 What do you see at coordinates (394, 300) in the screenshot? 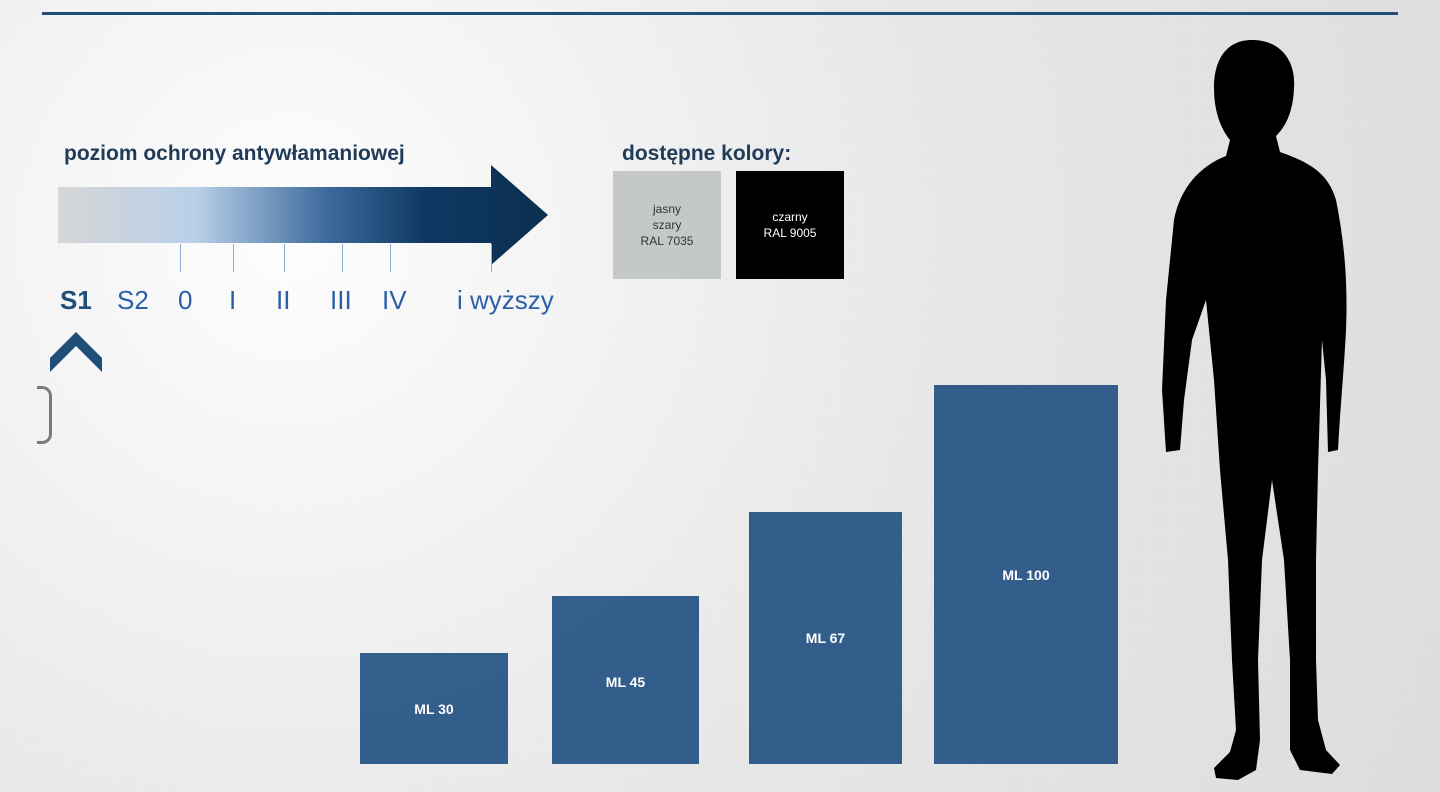
I see `level-iv: IV` at bounding box center [394, 300].